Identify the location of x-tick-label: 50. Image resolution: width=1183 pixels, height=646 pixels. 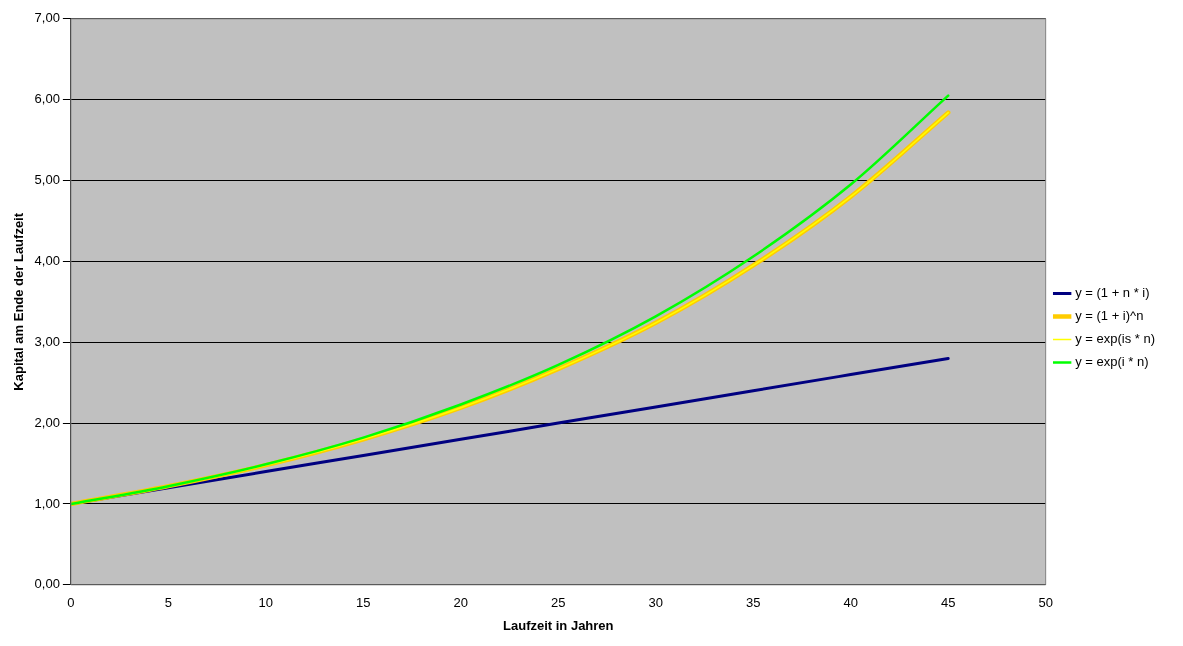
(1045, 603).